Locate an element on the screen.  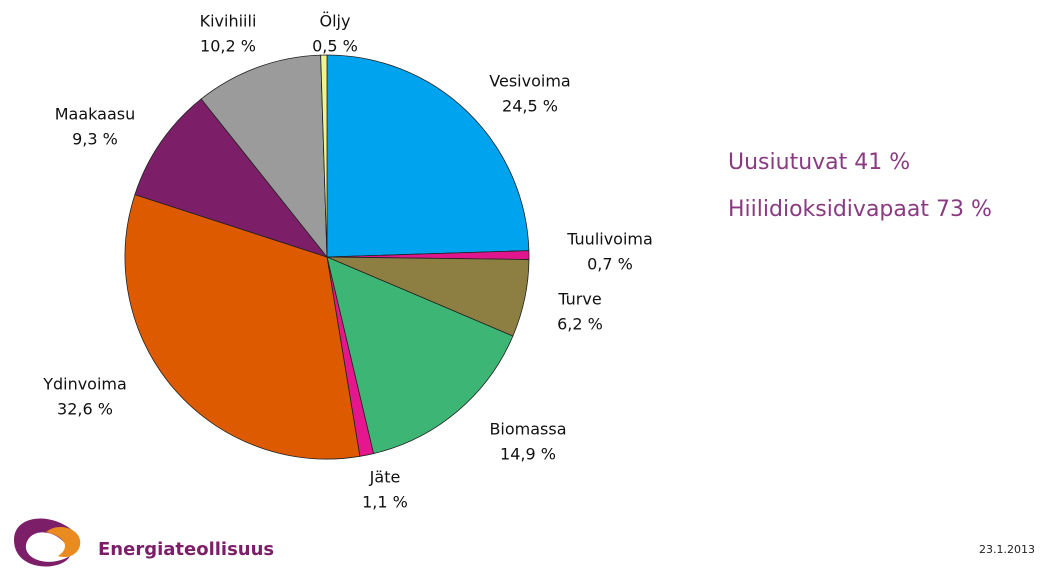
logo is located at coordinates (47, 542).